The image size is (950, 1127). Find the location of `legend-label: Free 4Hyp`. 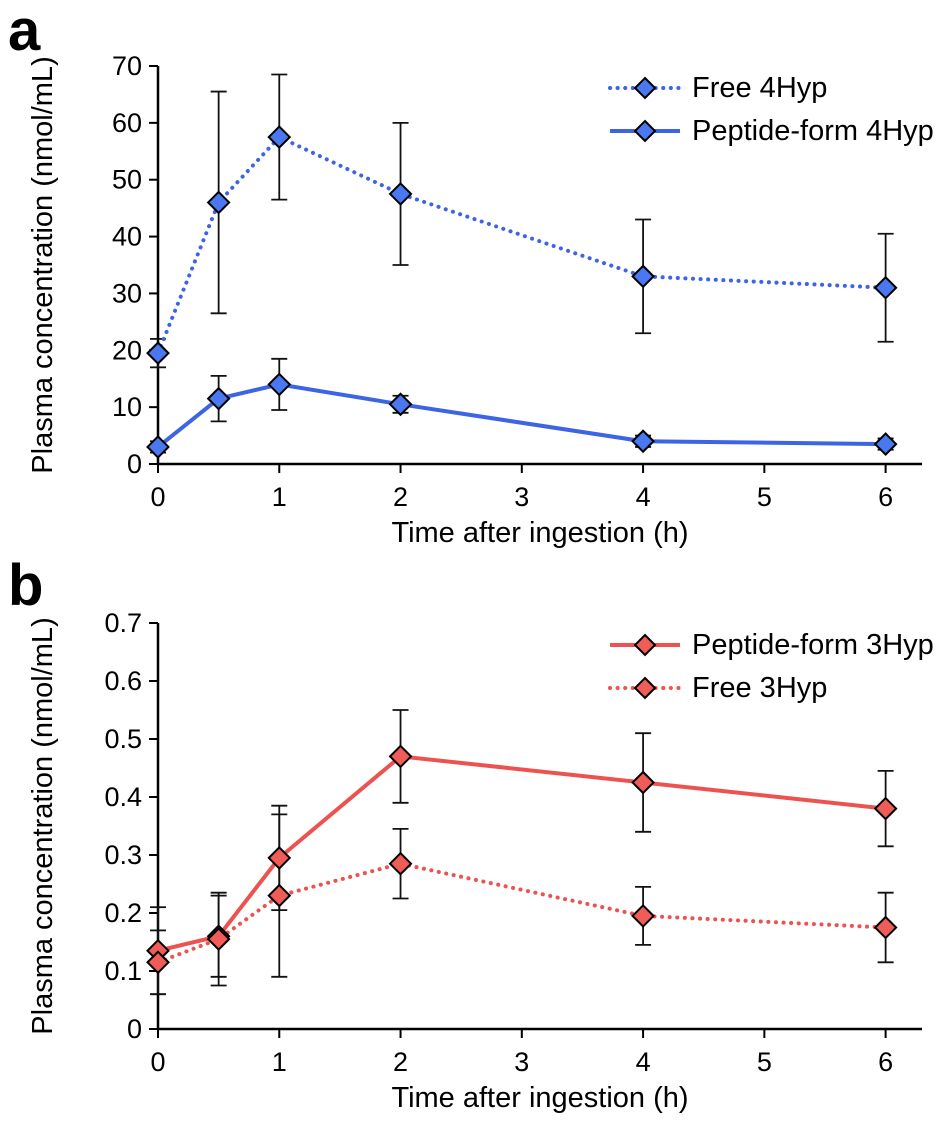

legend-label: Free 4Hyp is located at coordinates (759, 88).